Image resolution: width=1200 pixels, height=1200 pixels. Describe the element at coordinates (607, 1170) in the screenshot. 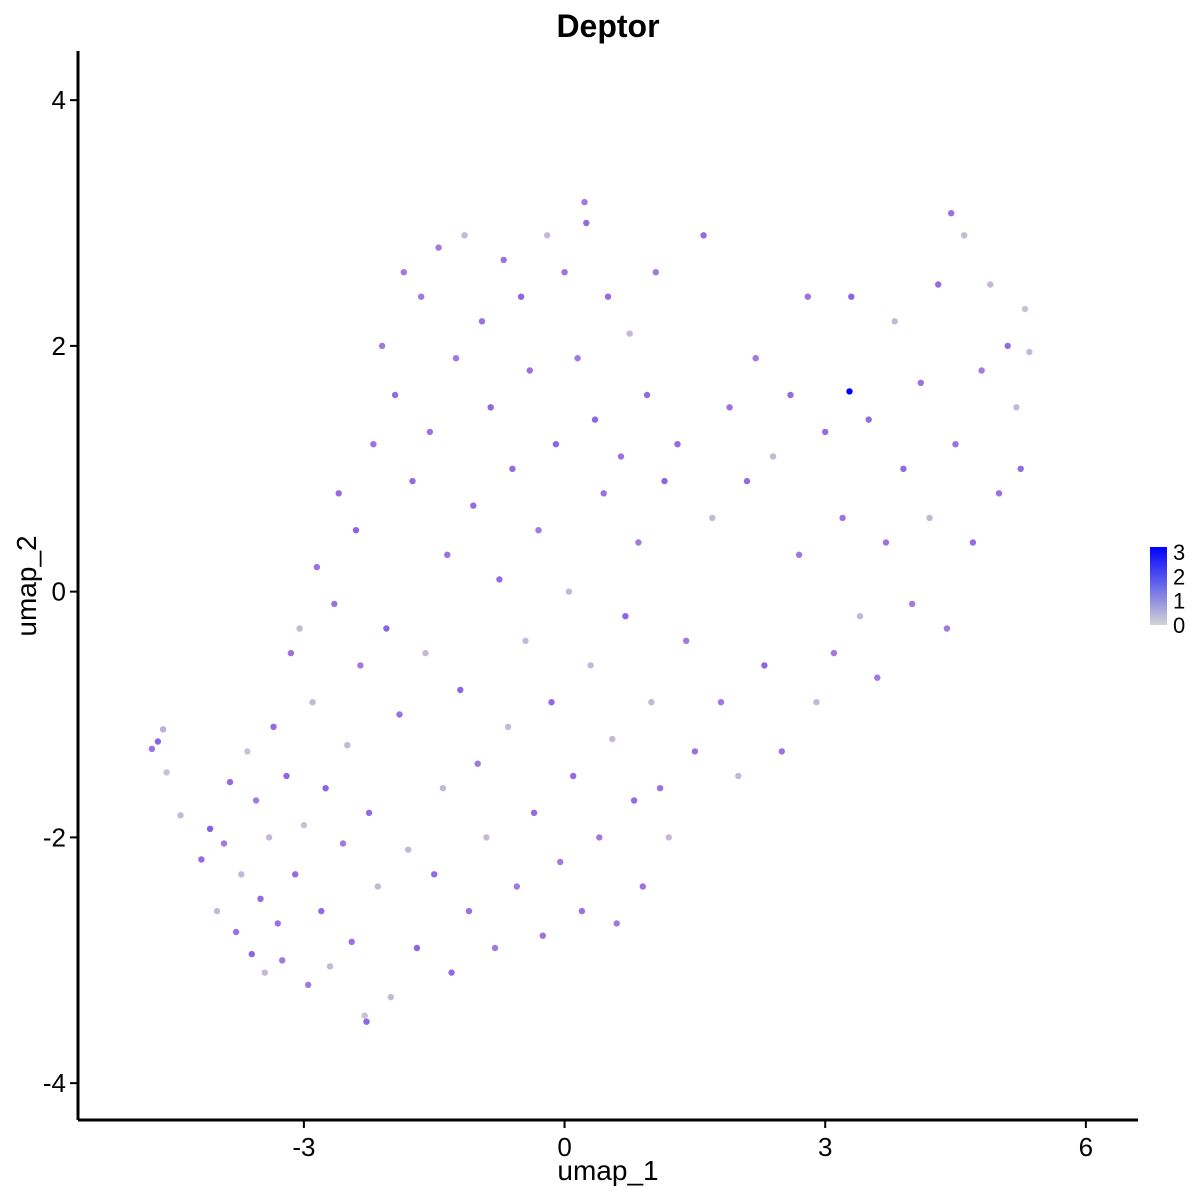

I see `x-axis-title: umap_1` at that location.